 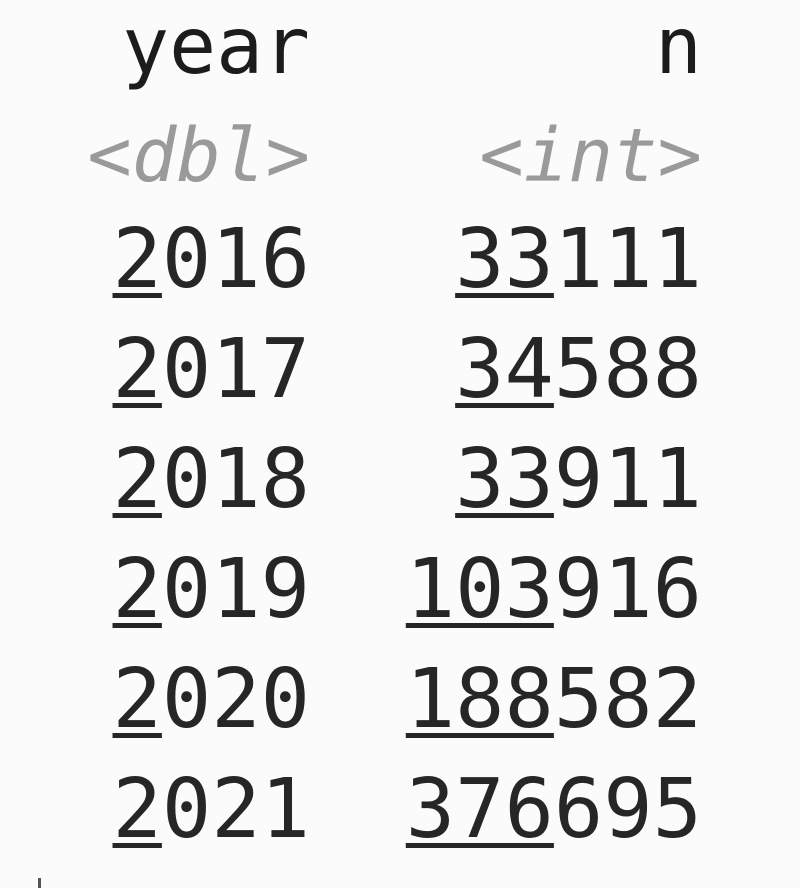 What do you see at coordinates (235, 369) in the screenshot?
I see `year-cell-rest-digits: 017` at bounding box center [235, 369].